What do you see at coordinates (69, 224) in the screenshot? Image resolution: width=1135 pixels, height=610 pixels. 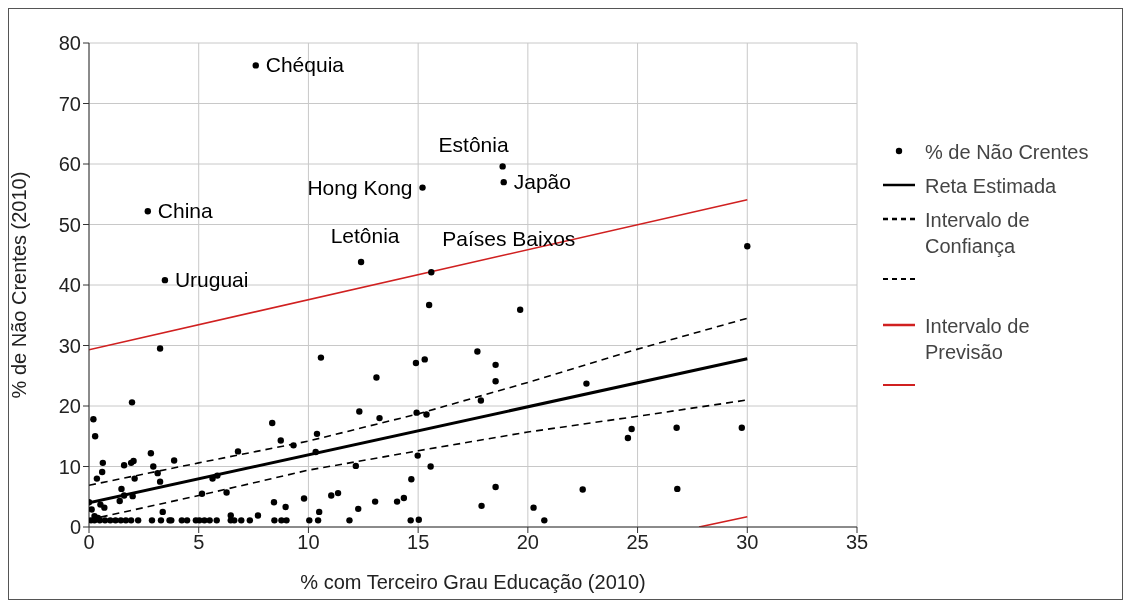 I see `y-tick-label: 50` at bounding box center [69, 224].